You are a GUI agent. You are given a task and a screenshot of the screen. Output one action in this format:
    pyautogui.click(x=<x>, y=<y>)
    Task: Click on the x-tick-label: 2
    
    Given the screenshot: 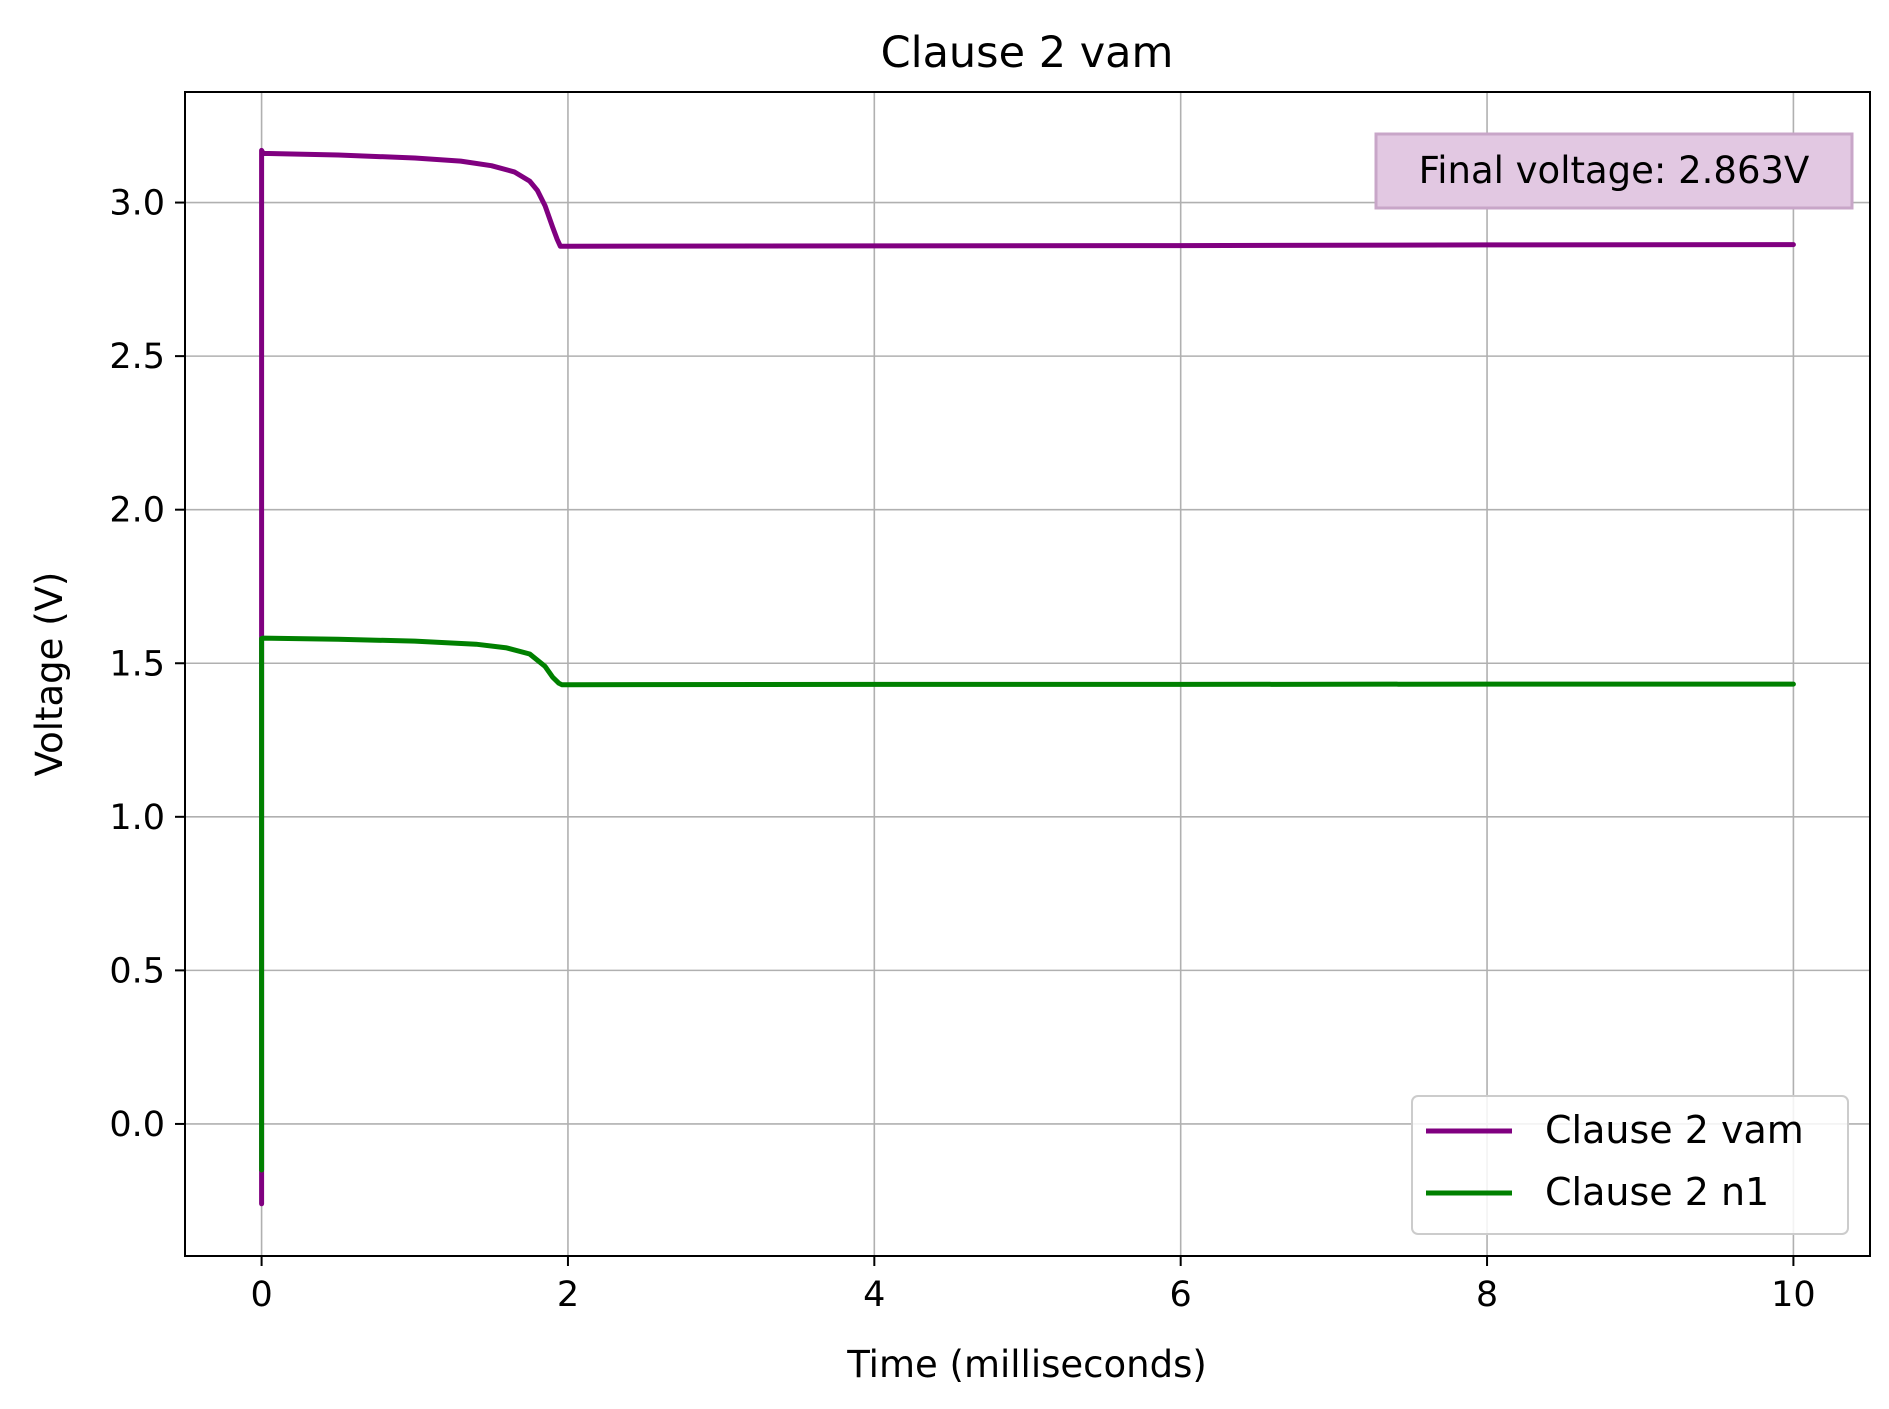 What is the action you would take?
    pyautogui.click(x=568, y=1295)
    